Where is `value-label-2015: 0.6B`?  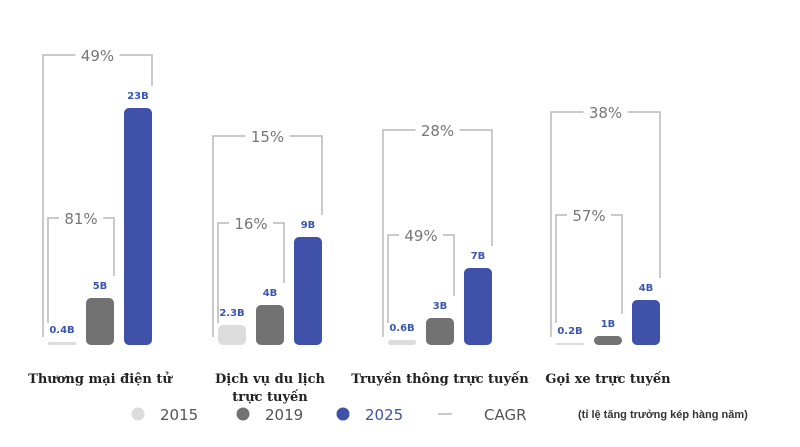 value-label-2015: 0.6B is located at coordinates (401, 328).